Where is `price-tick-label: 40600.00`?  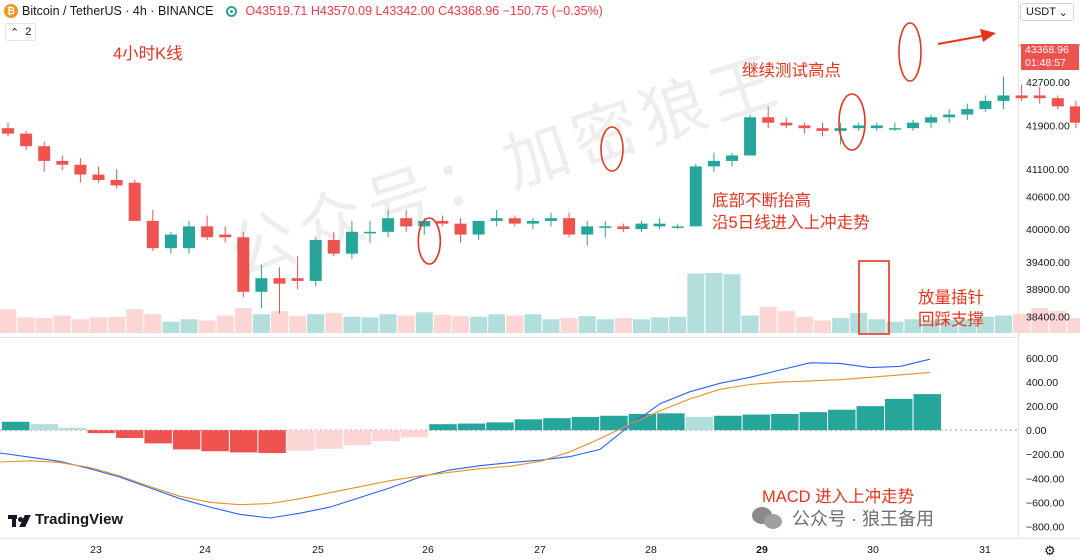
price-tick-label: 40600.00 is located at coordinates (1048, 197).